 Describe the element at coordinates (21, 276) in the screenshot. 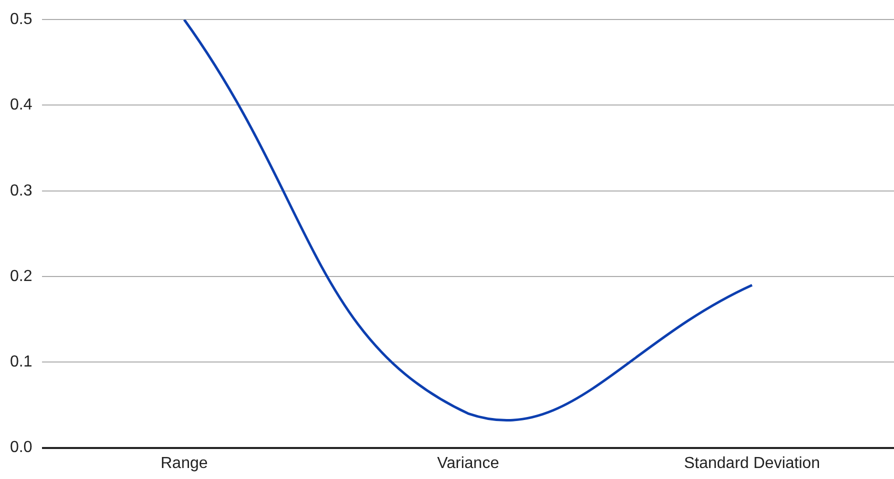

I see `y-tick-label: 0.2` at that location.